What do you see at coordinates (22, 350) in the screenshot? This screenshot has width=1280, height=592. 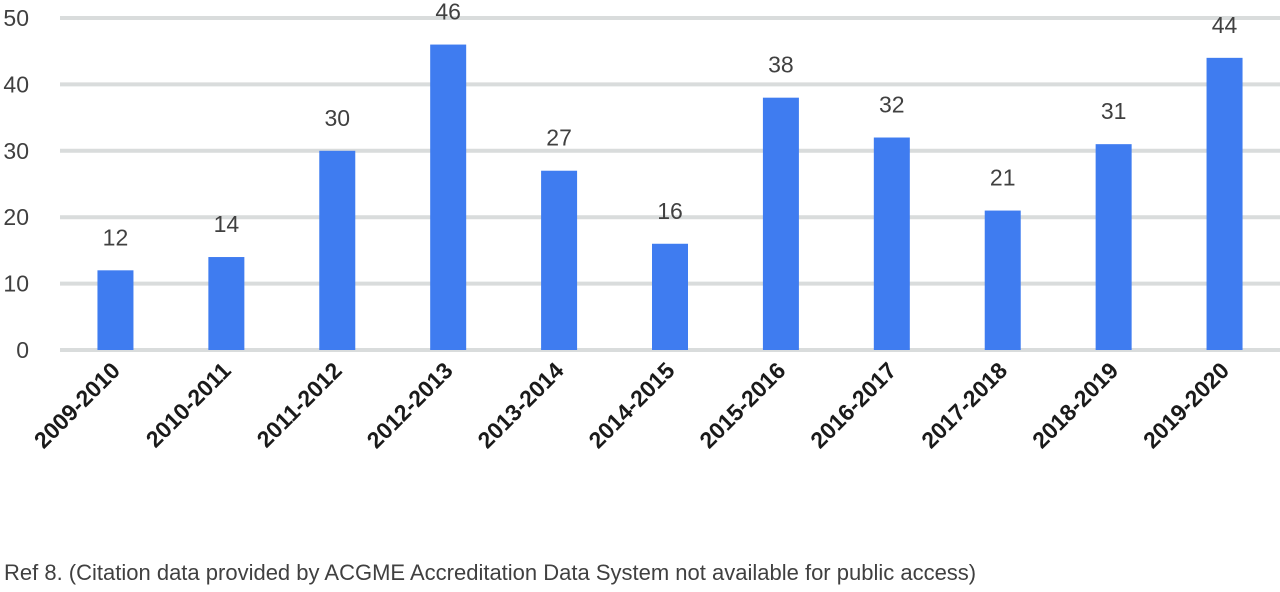 I see `y-tick-label: 0` at bounding box center [22, 350].